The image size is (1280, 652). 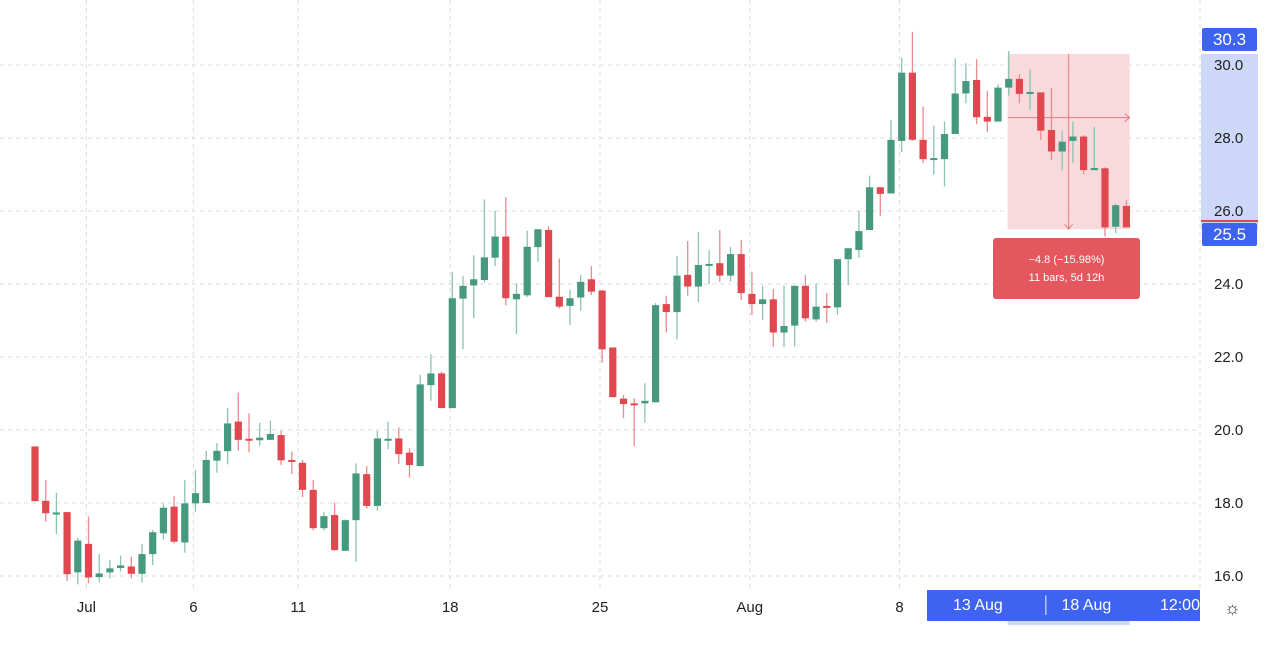 What do you see at coordinates (1179, 605) in the screenshot?
I see `date-range-time: 12:00` at bounding box center [1179, 605].